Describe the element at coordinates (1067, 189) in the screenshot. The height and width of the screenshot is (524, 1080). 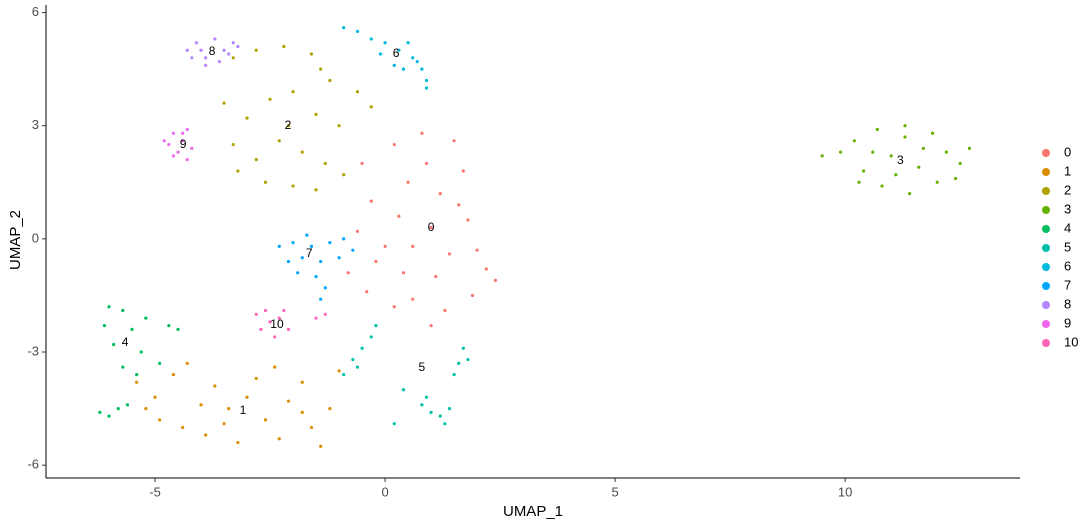
I see `legend-label: 2` at that location.